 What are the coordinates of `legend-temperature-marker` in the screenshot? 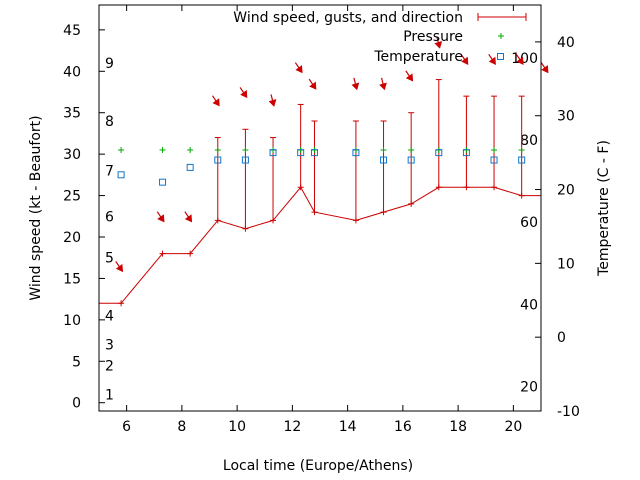 It's located at (500, 56).